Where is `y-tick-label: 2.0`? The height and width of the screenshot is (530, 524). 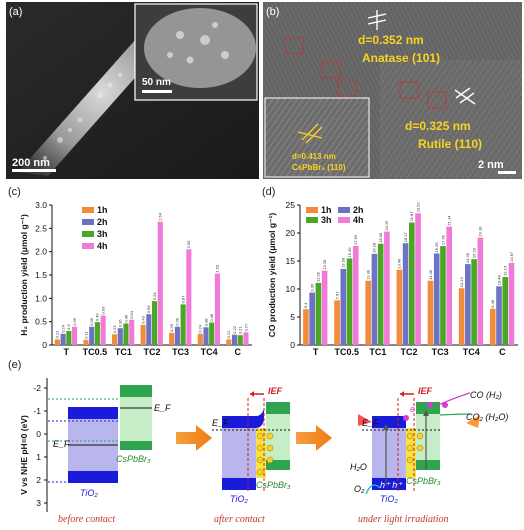 y-tick-label: 2.0 is located at coordinates (41, 252).